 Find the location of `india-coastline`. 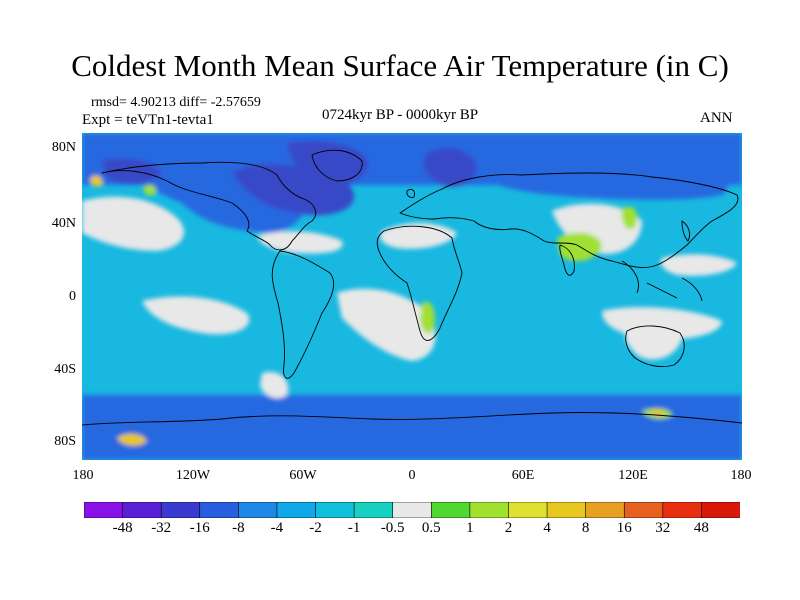

india-coastline is located at coordinates (567, 260).